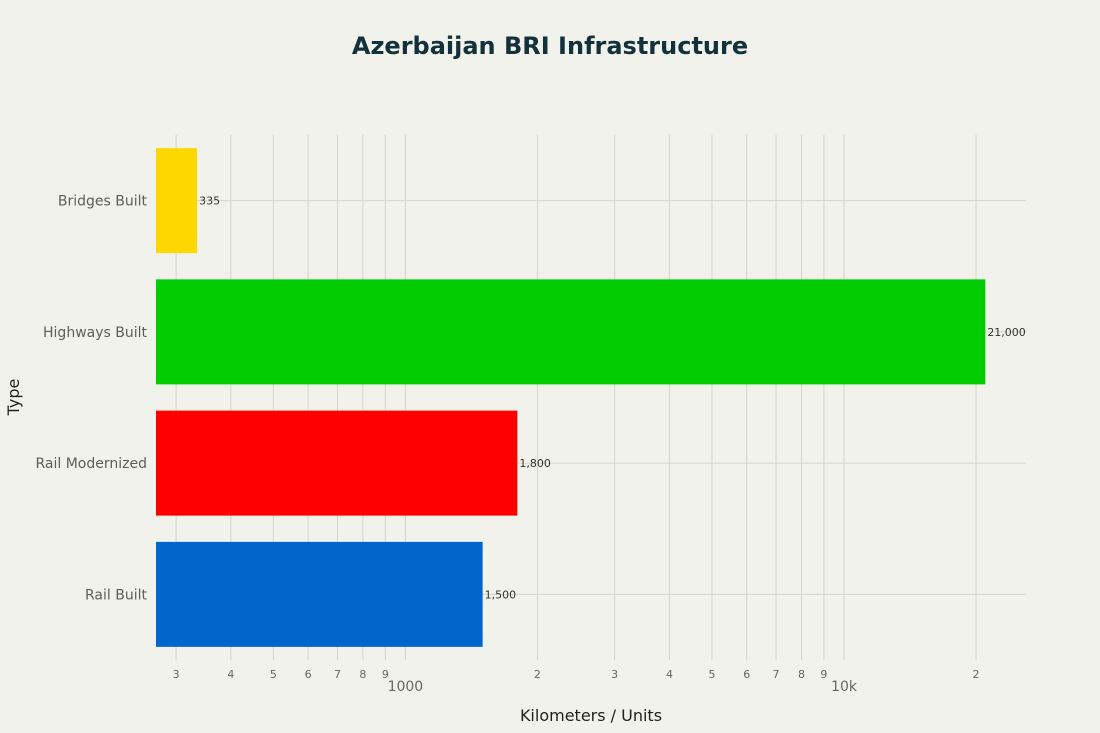 The image size is (1100, 733). Describe the element at coordinates (406, 687) in the screenshot. I see `x-tick-label: 1000` at that location.